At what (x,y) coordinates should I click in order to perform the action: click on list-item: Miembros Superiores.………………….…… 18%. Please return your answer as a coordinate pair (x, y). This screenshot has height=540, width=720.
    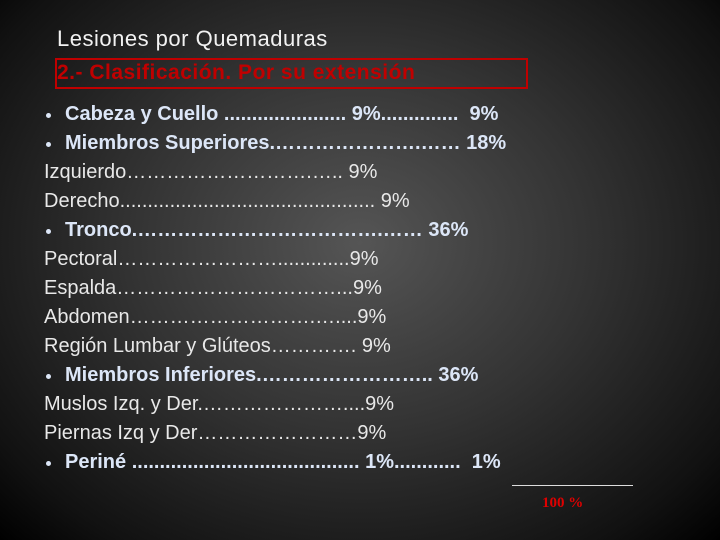
    Looking at the image, I should click on (275, 143).